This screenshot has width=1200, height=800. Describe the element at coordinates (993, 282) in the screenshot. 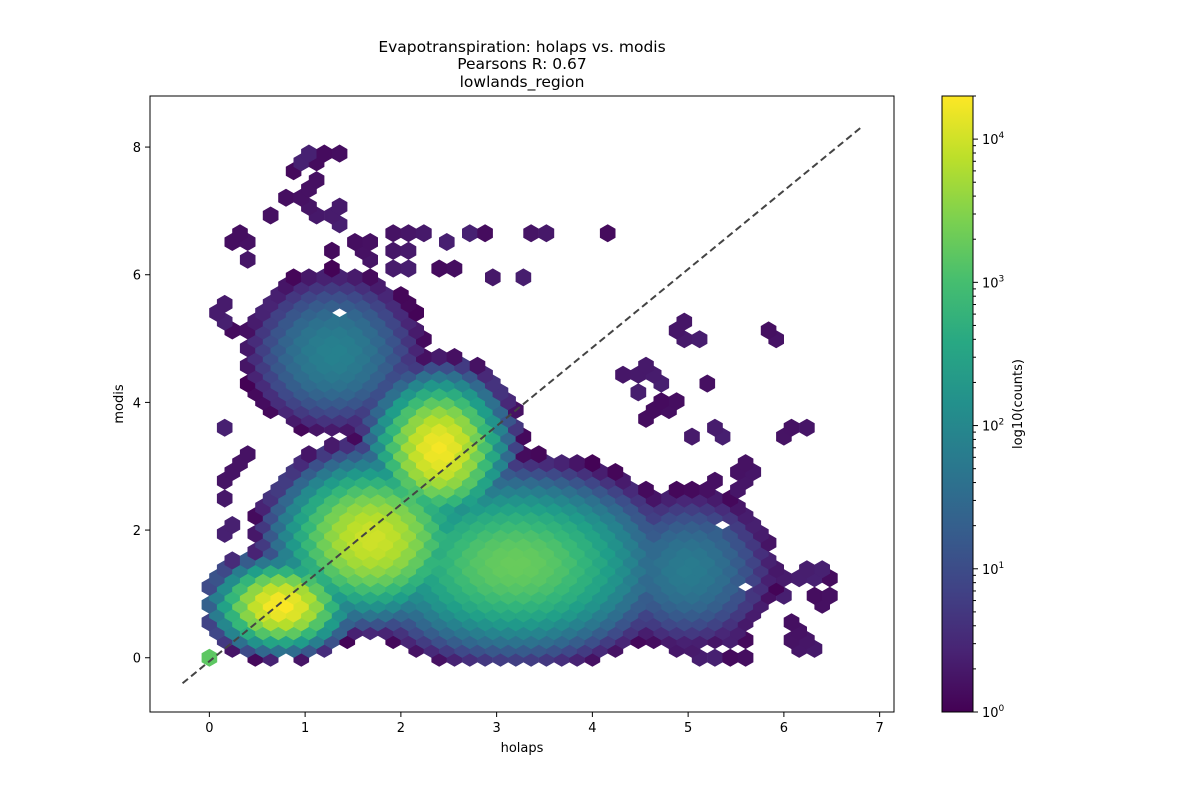

I see `colorbar-tick-label: 10³` at that location.